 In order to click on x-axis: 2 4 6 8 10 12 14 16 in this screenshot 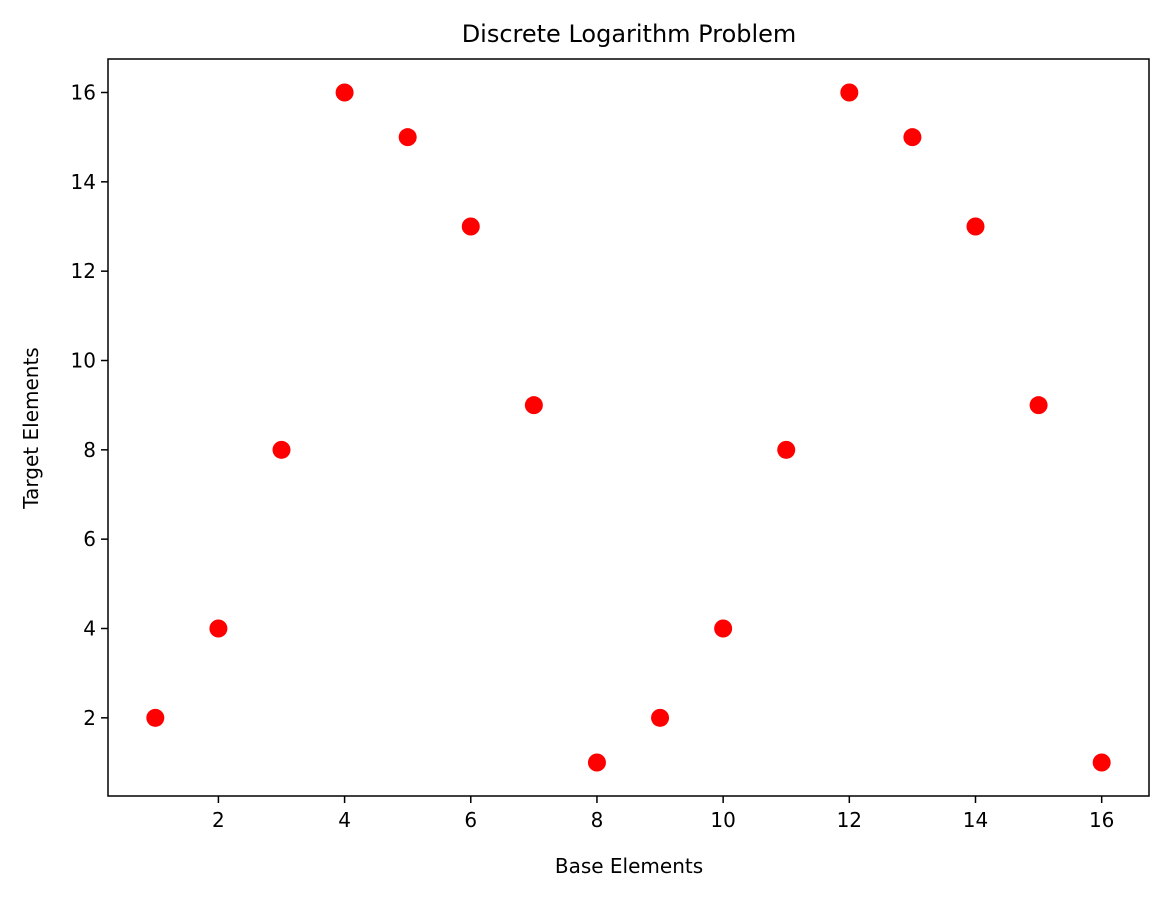, I will do `click(663, 814)`.